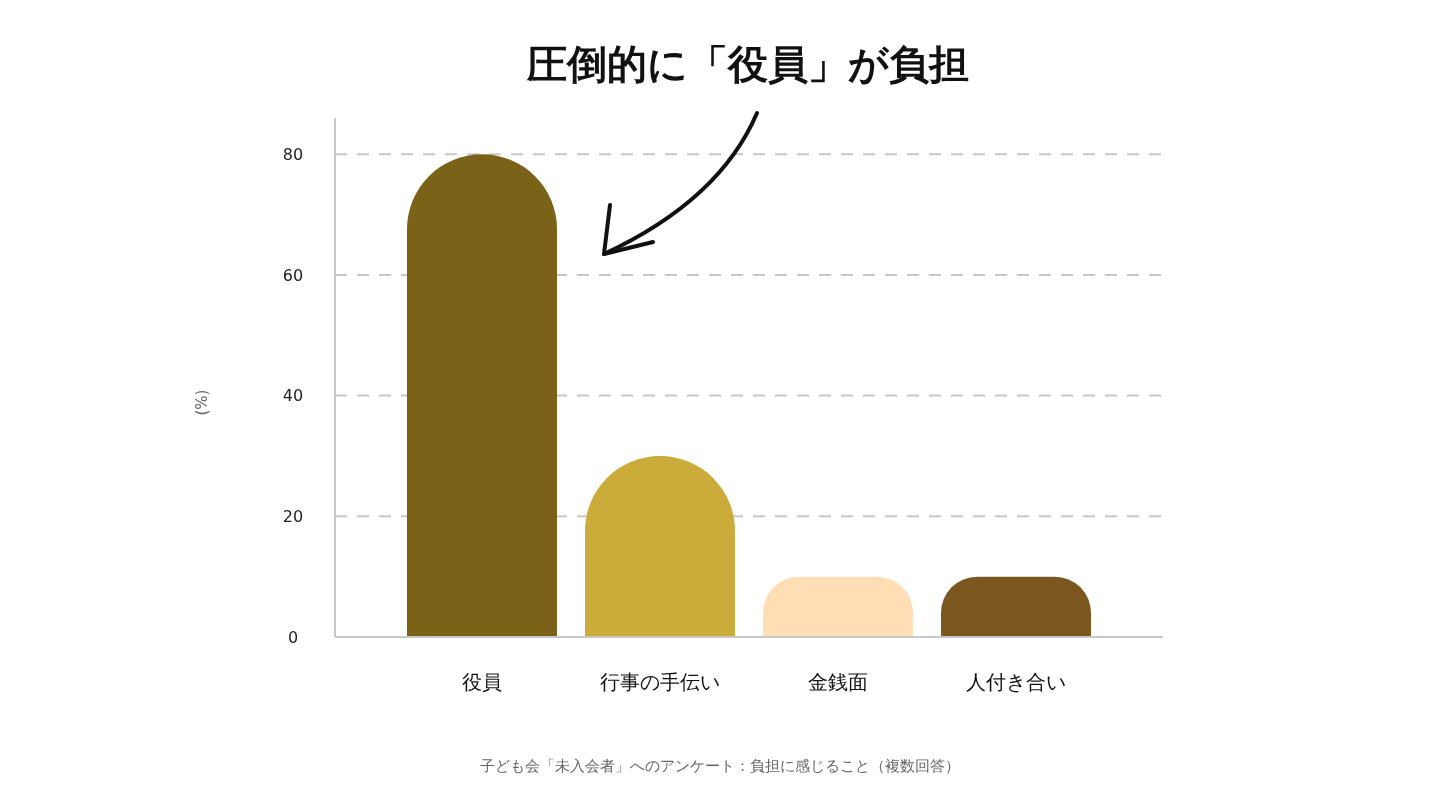 The width and height of the screenshot is (1440, 810). Describe the element at coordinates (482, 682) in the screenshot. I see `x-tick-label: 役員` at that location.